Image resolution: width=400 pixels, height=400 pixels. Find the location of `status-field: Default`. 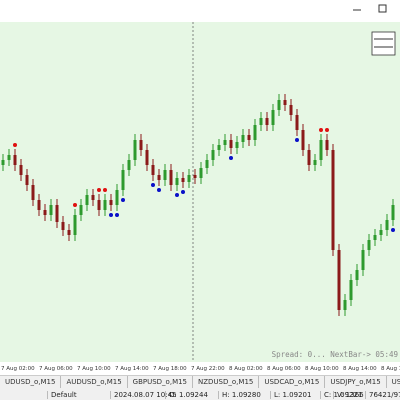

status-field: Default is located at coordinates (62, 395).